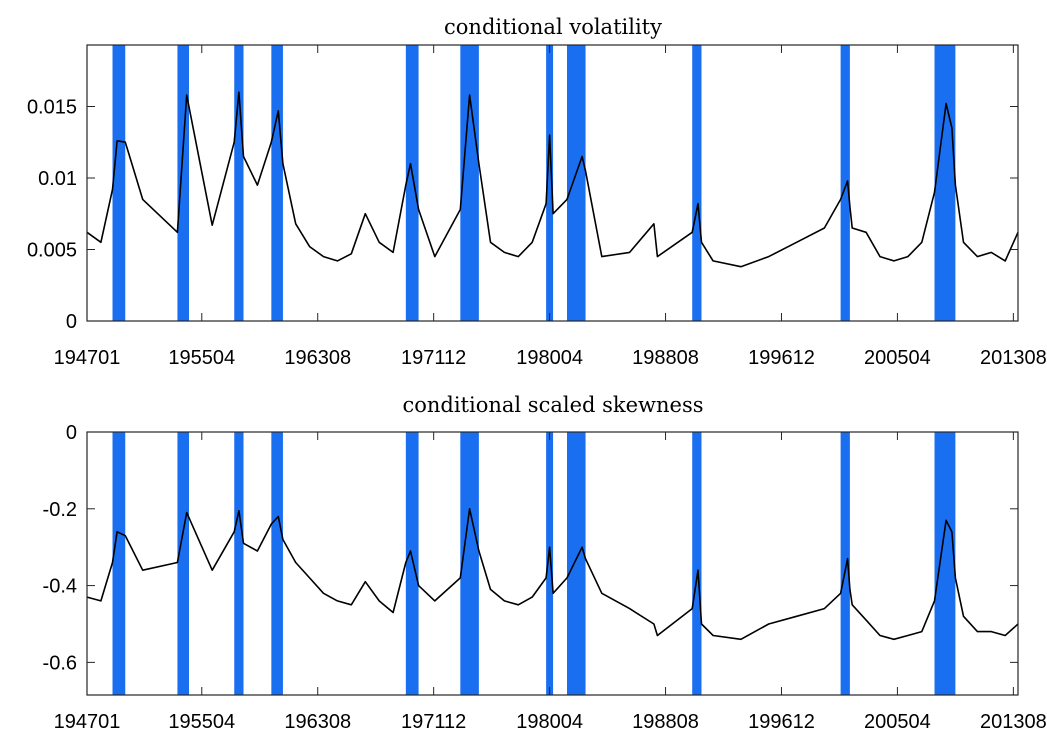 This screenshot has height=740, width=1047. Describe the element at coordinates (52, 250) in the screenshot. I see `volatility-y-tick-label-1: 0.005` at that location.